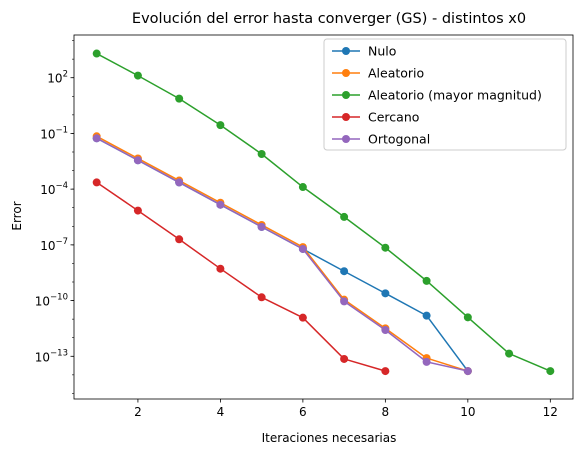 The image size is (584, 455). What do you see at coordinates (303, 412) in the screenshot?
I see `x-tick-label: 6` at bounding box center [303, 412].